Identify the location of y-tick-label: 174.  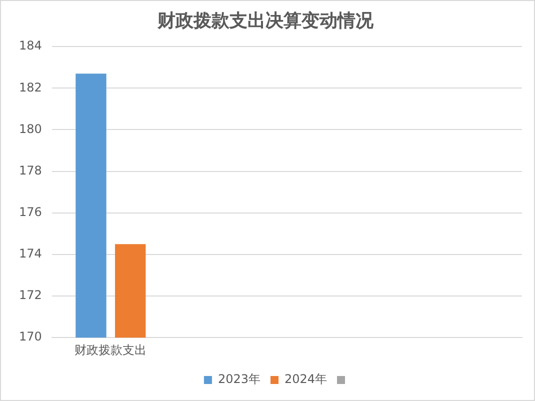
(30, 253).